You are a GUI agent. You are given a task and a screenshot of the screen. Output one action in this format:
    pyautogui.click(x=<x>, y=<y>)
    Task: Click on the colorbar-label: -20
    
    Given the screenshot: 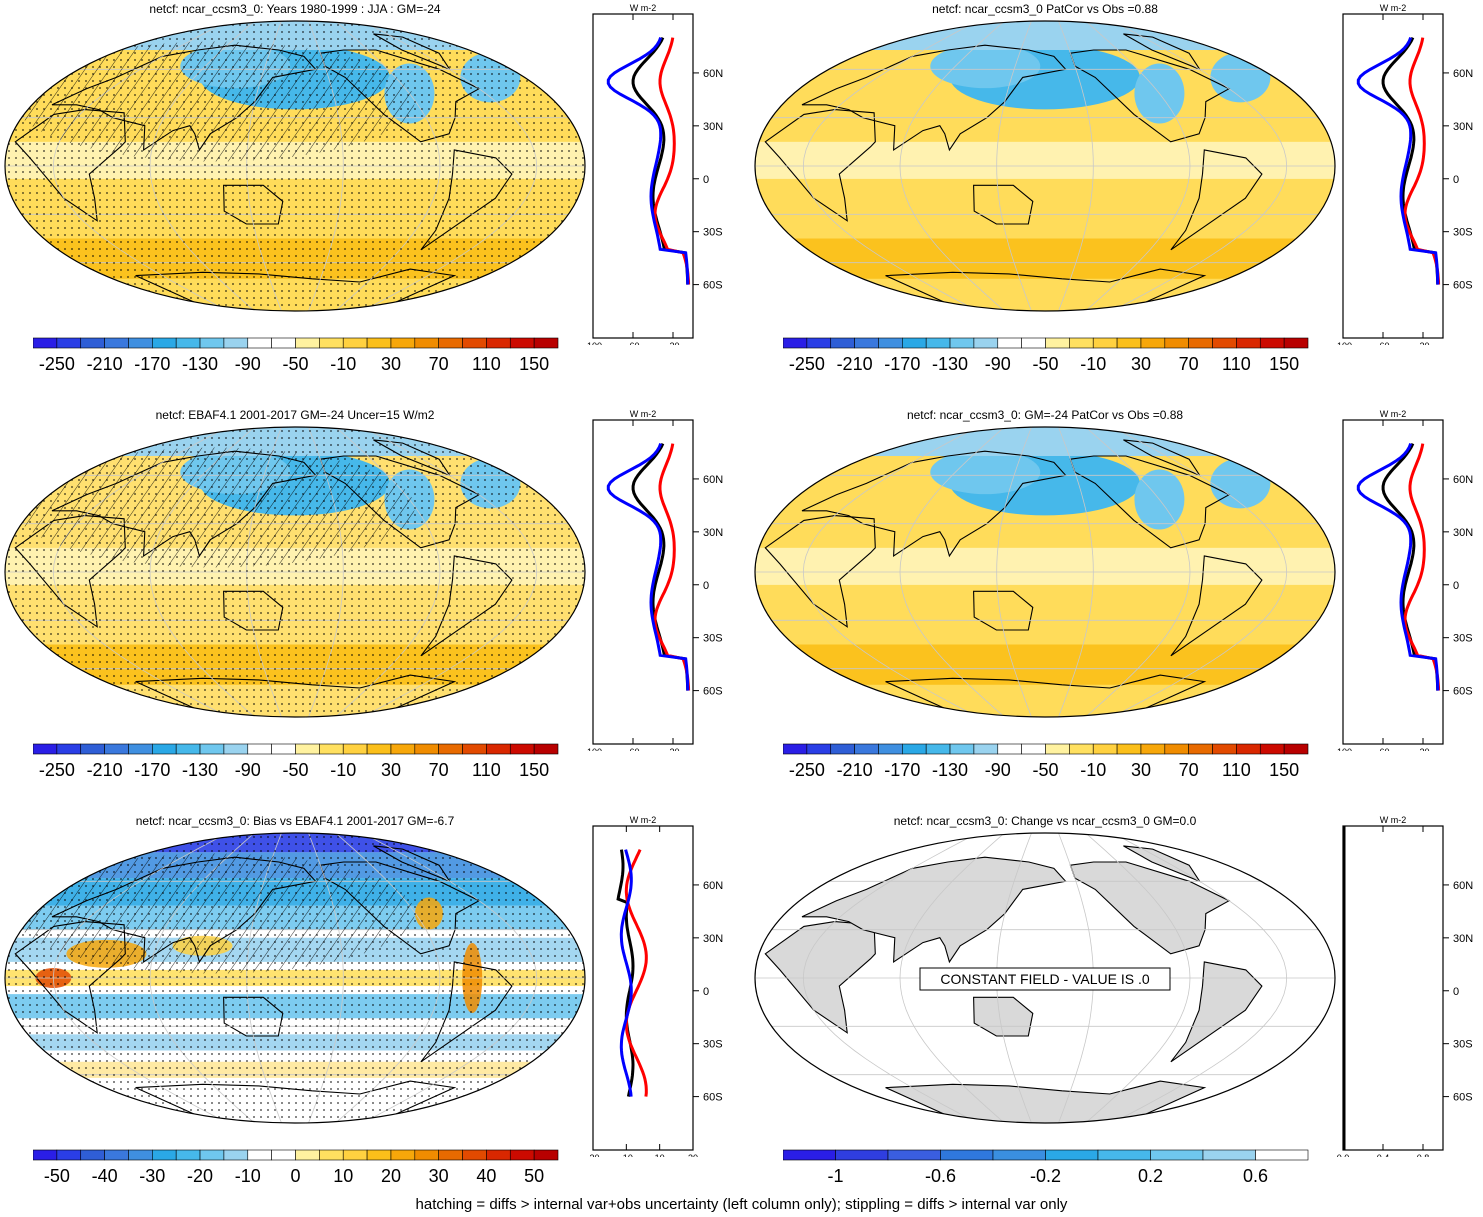 What is the action you would take?
    pyautogui.click(x=200, y=1176)
    